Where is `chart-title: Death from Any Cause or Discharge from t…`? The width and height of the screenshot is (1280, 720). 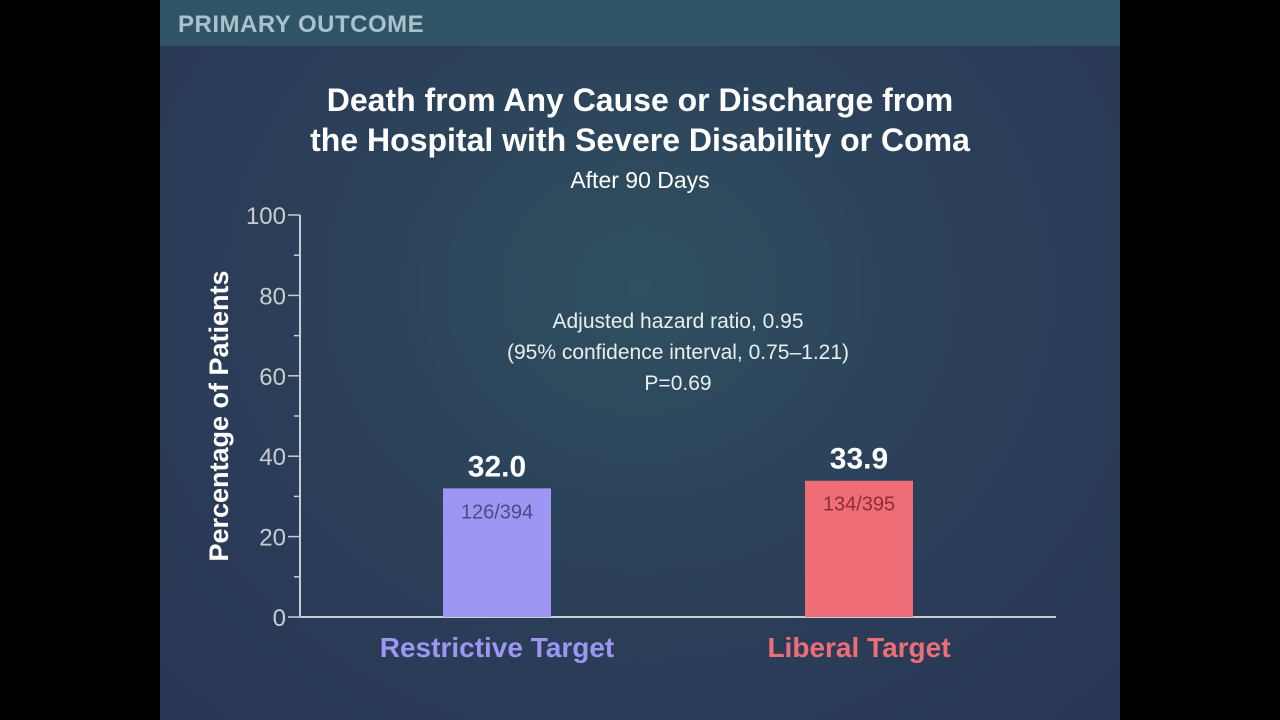
chart-title: Death from Any Cause or Discharge from t… is located at coordinates (640, 120).